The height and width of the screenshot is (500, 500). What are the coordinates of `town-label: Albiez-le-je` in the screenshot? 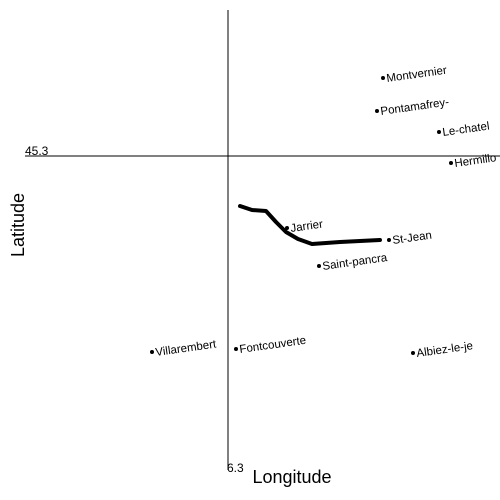 It's located at (445, 350).